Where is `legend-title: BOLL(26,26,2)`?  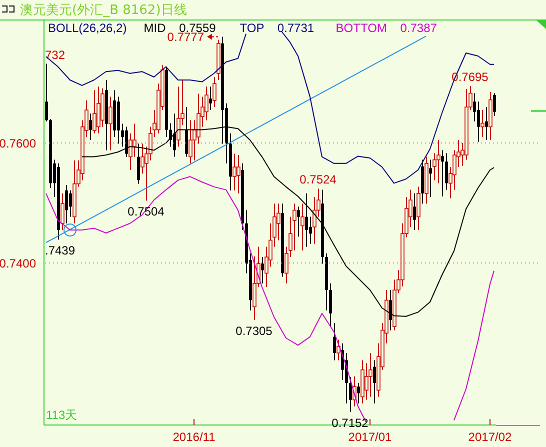 legend-title: BOLL(26,26,2) is located at coordinates (87, 28).